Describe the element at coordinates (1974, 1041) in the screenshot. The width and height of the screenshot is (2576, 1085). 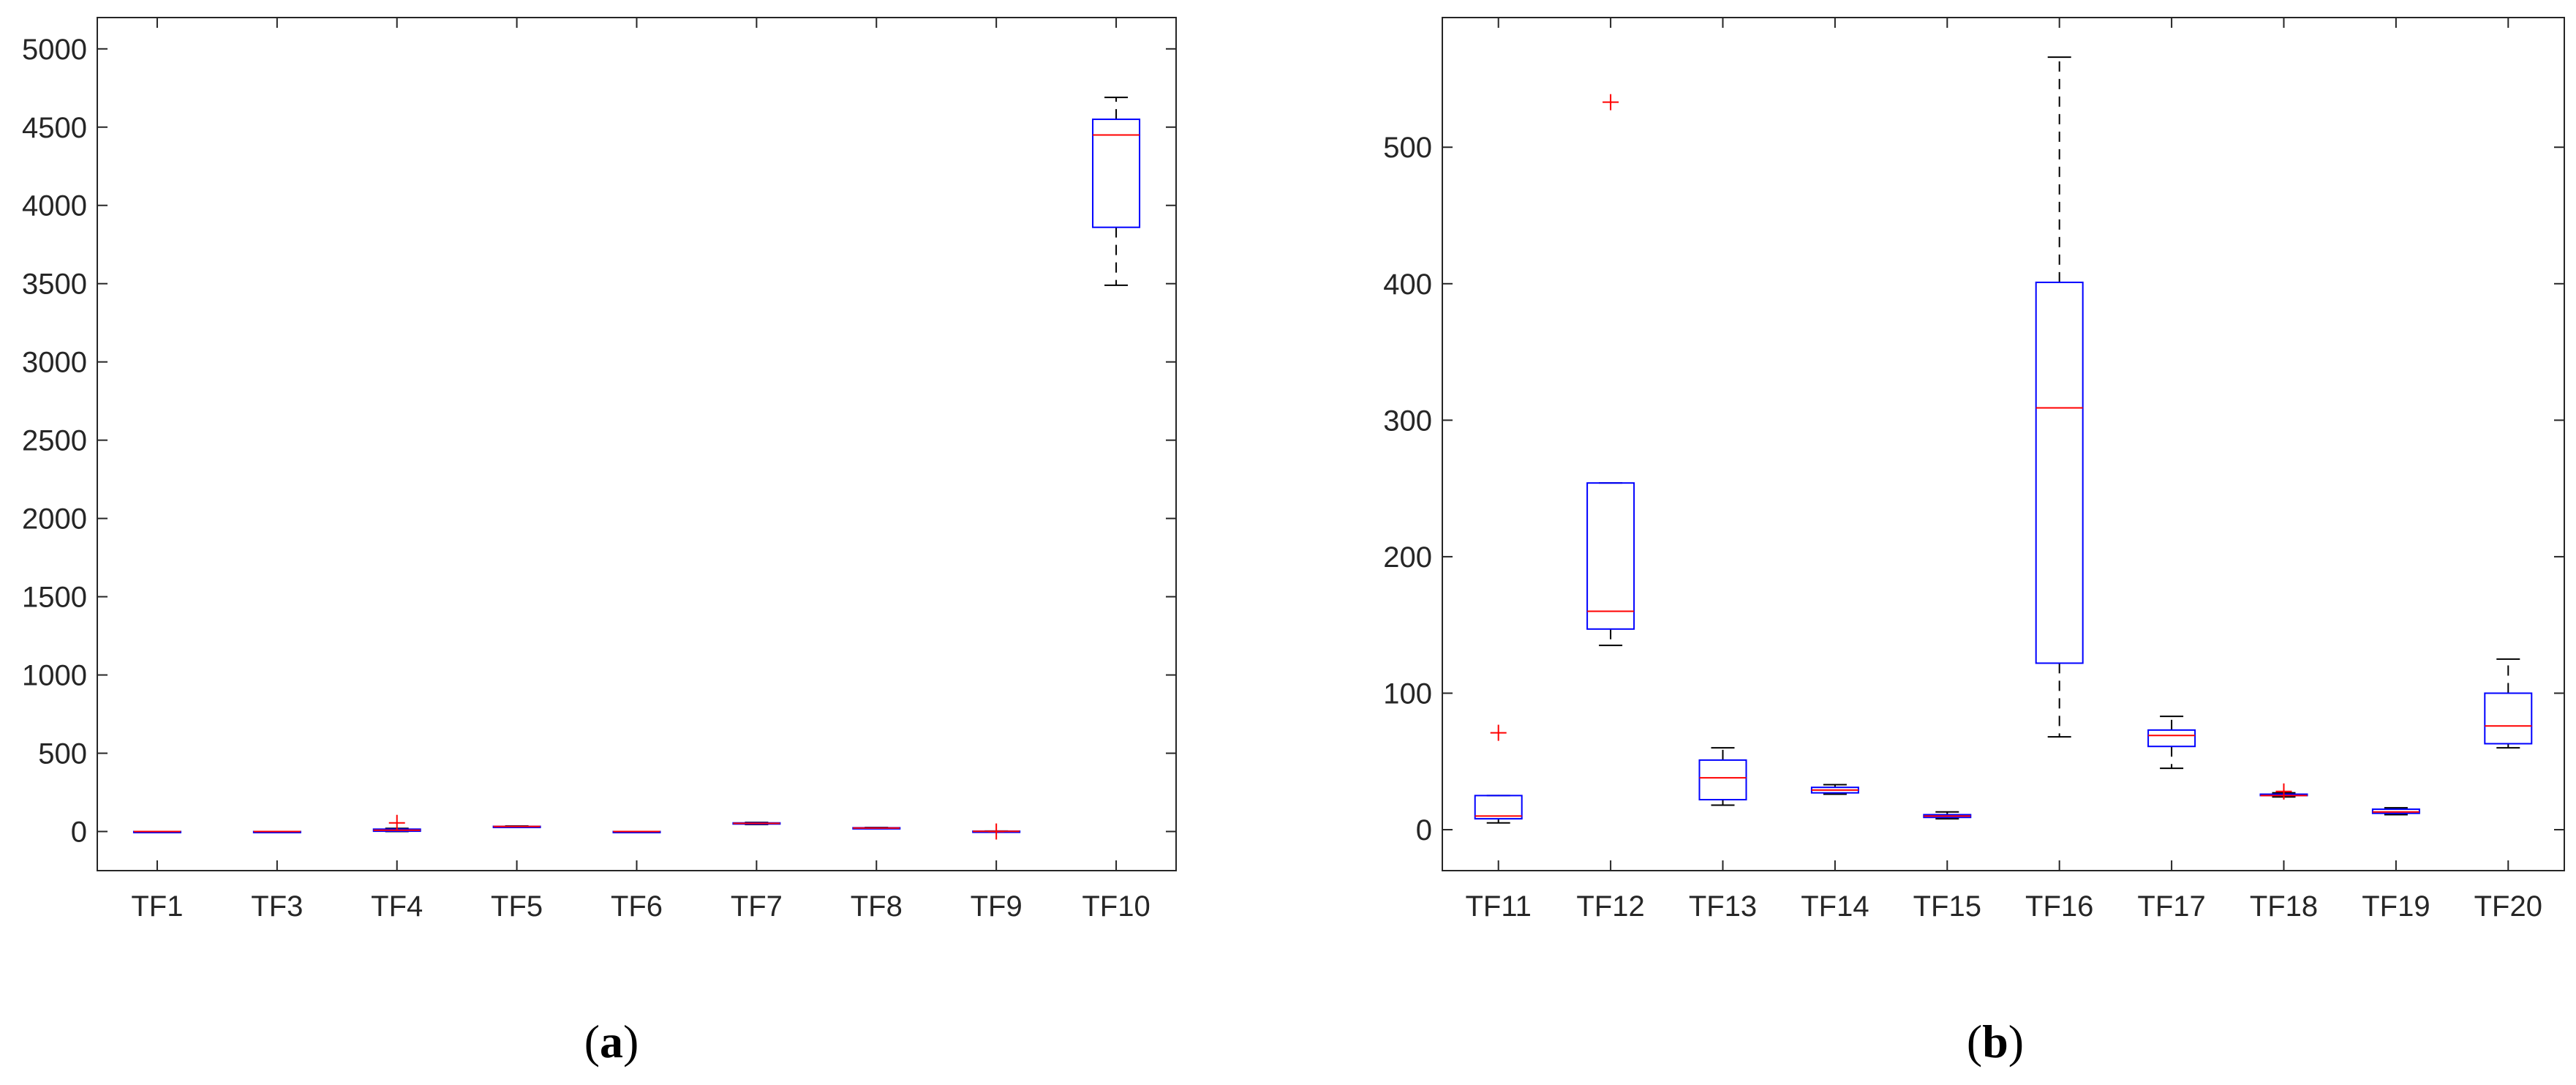
I see `panel-b-caption-open: (` at that location.